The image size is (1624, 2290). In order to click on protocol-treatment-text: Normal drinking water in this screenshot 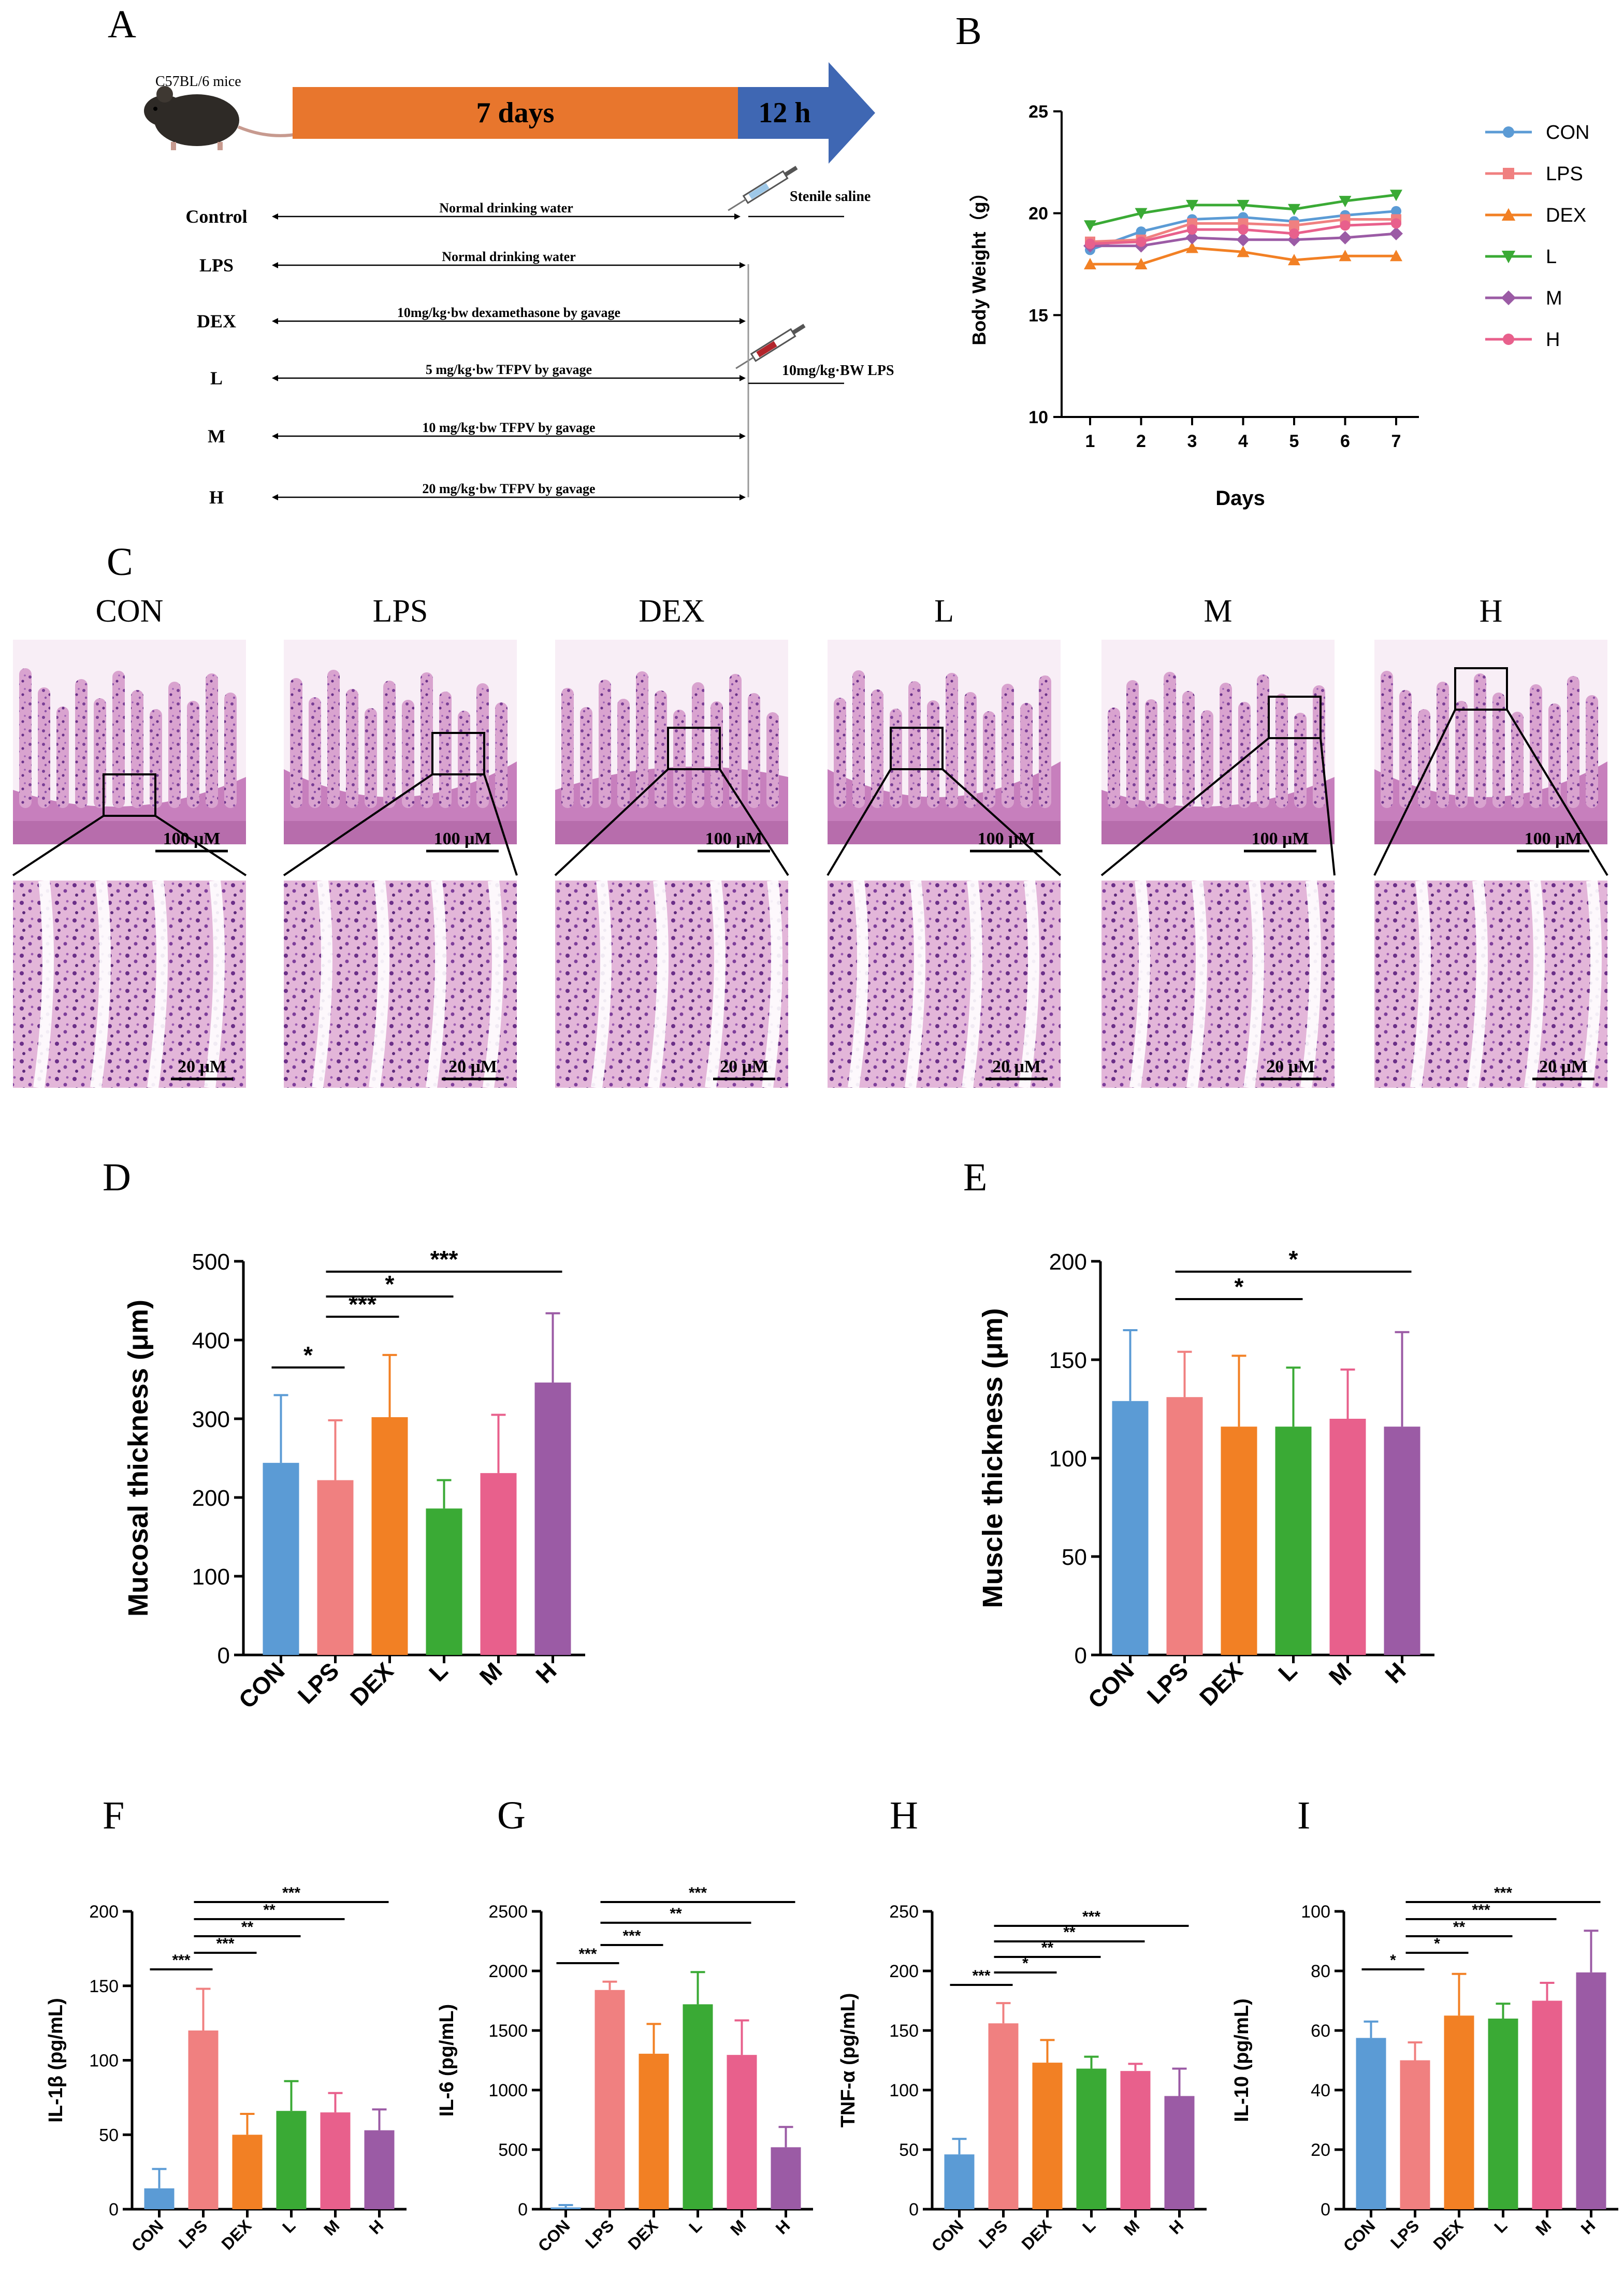, I will do `click(506, 207)`.